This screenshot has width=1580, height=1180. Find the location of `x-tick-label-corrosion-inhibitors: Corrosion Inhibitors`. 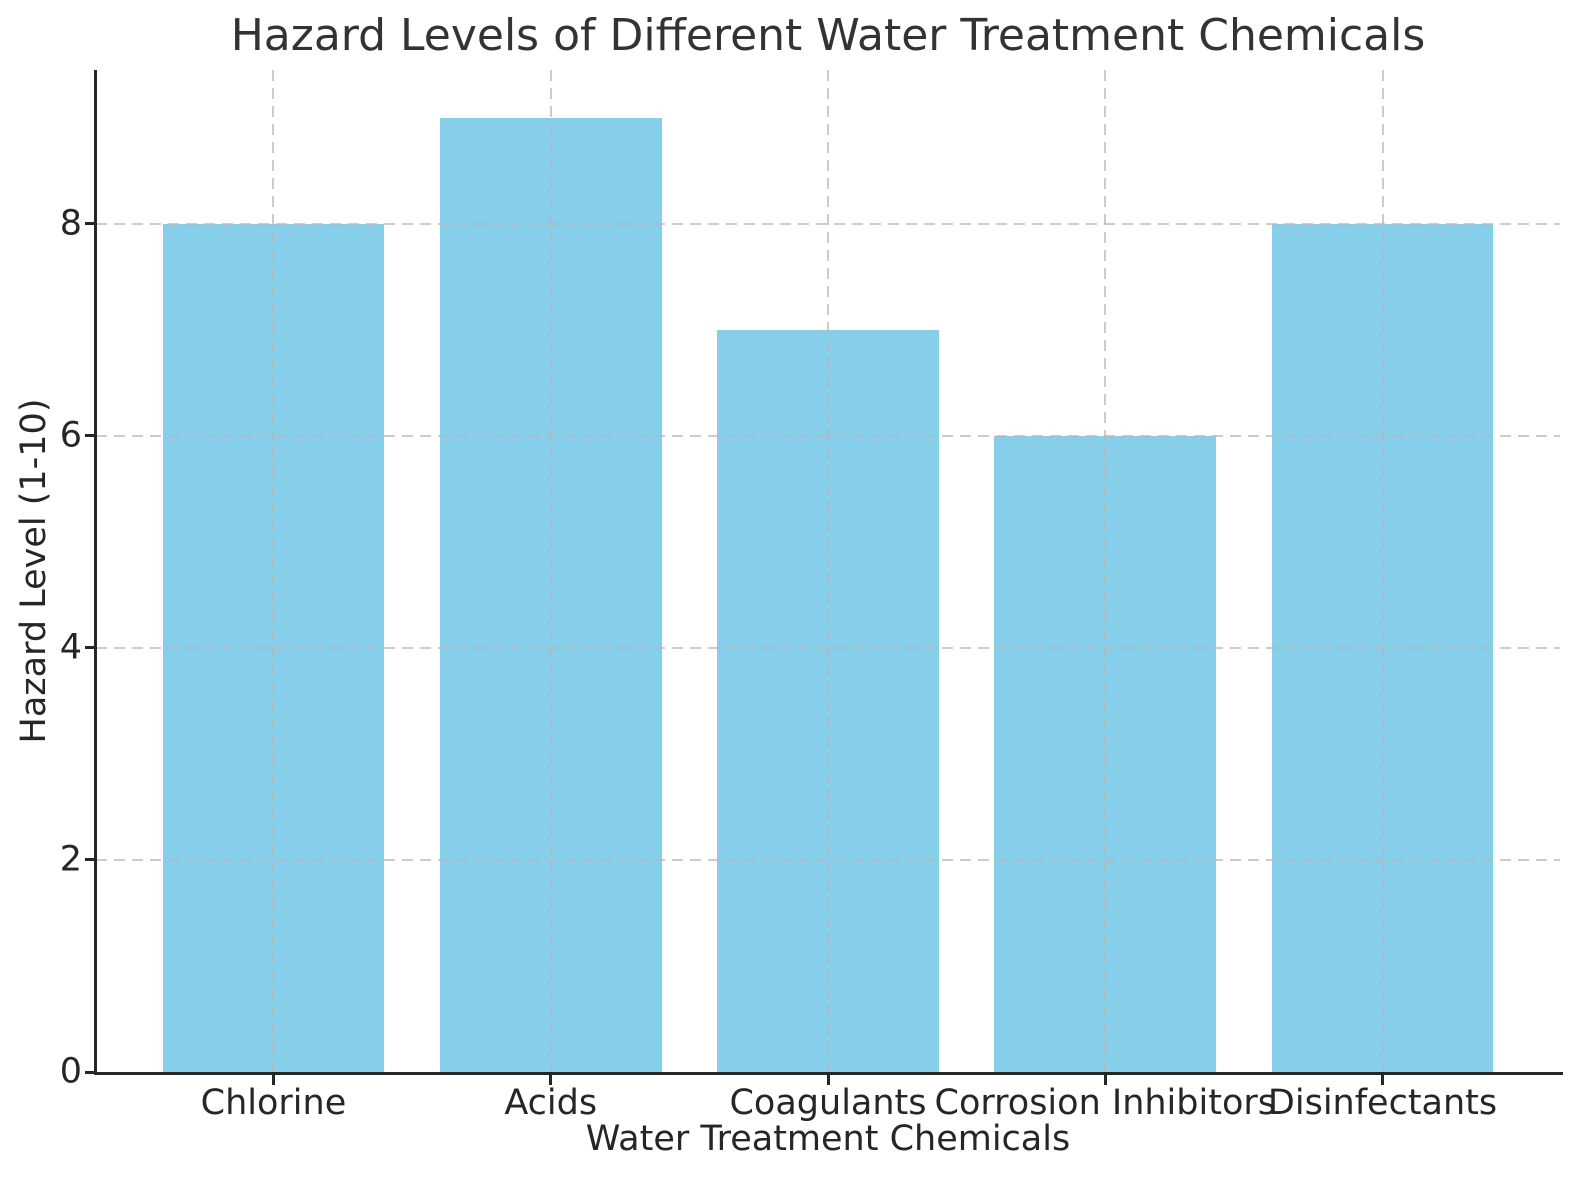

x-tick-label-corrosion-inhibitors: Corrosion Inhibitors is located at coordinates (1105, 1103).